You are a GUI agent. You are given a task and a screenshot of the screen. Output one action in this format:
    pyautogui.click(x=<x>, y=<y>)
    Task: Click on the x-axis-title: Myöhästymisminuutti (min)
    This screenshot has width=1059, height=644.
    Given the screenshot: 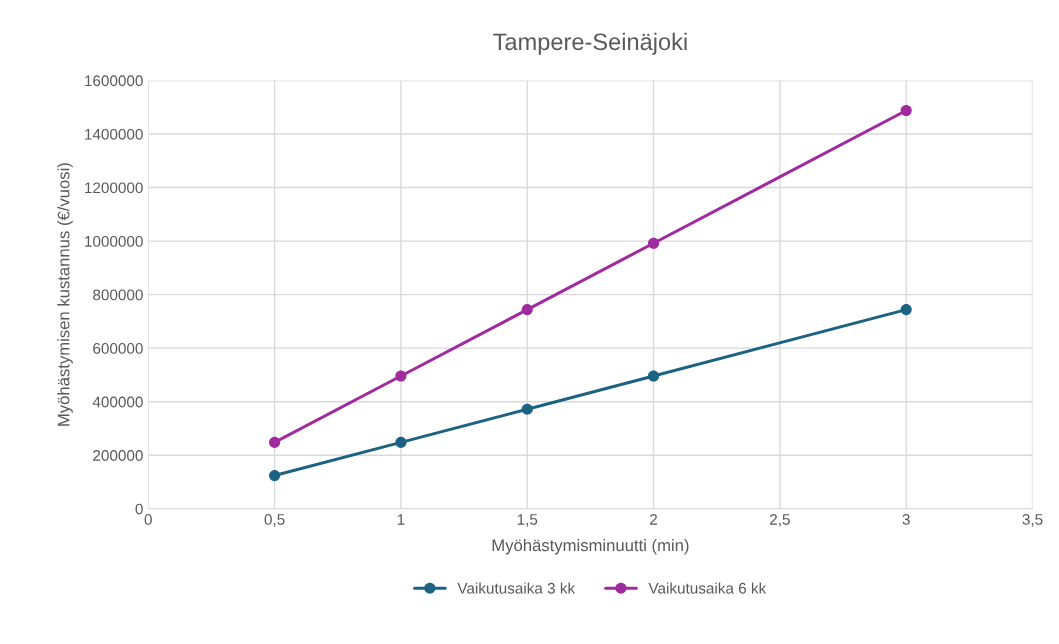 What is the action you would take?
    pyautogui.click(x=590, y=546)
    